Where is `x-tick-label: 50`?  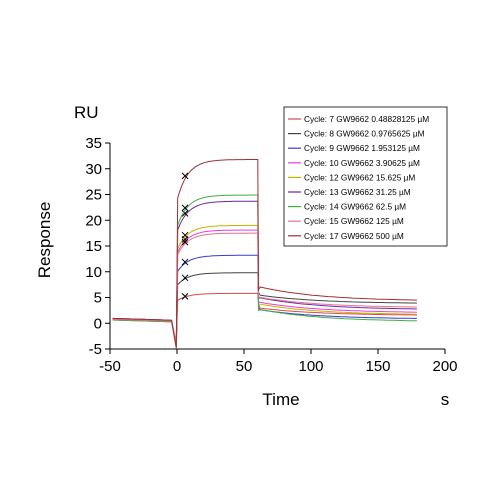 x-tick-label: 50 is located at coordinates (244, 366).